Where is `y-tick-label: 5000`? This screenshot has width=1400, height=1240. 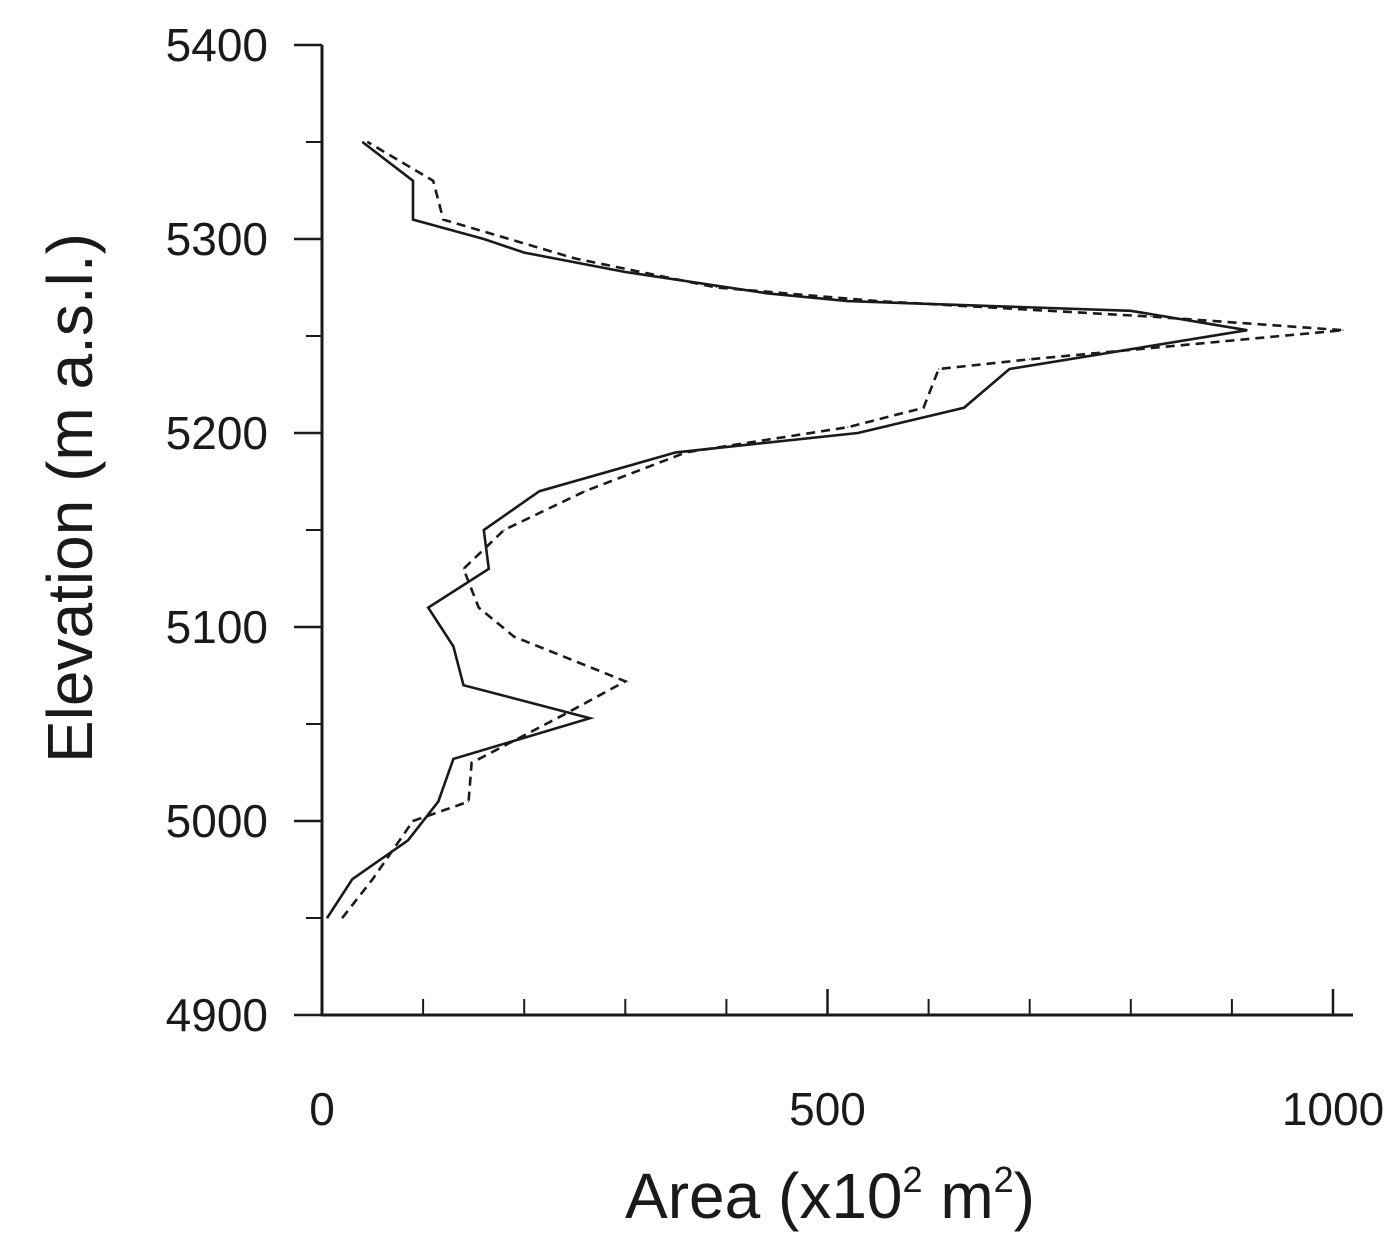
y-tick-label: 5000 is located at coordinates (217, 821).